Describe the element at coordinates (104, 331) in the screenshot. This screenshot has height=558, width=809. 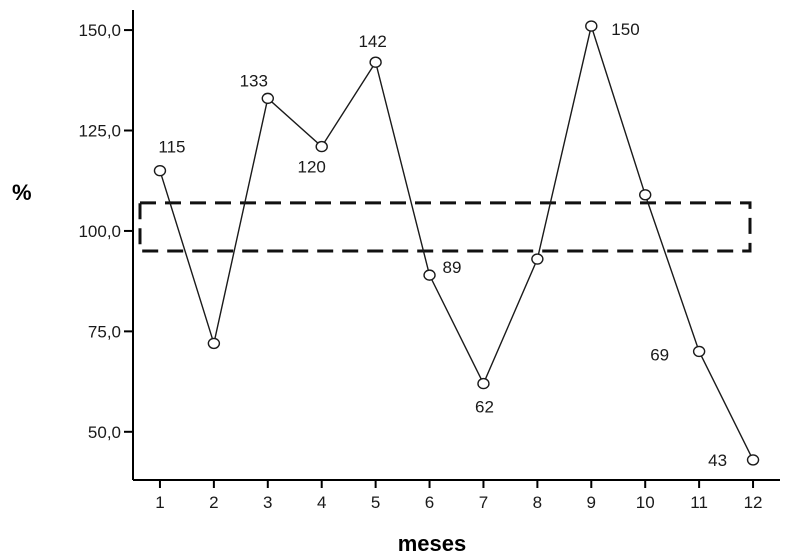
I see `y-tick-label: 75,0` at that location.